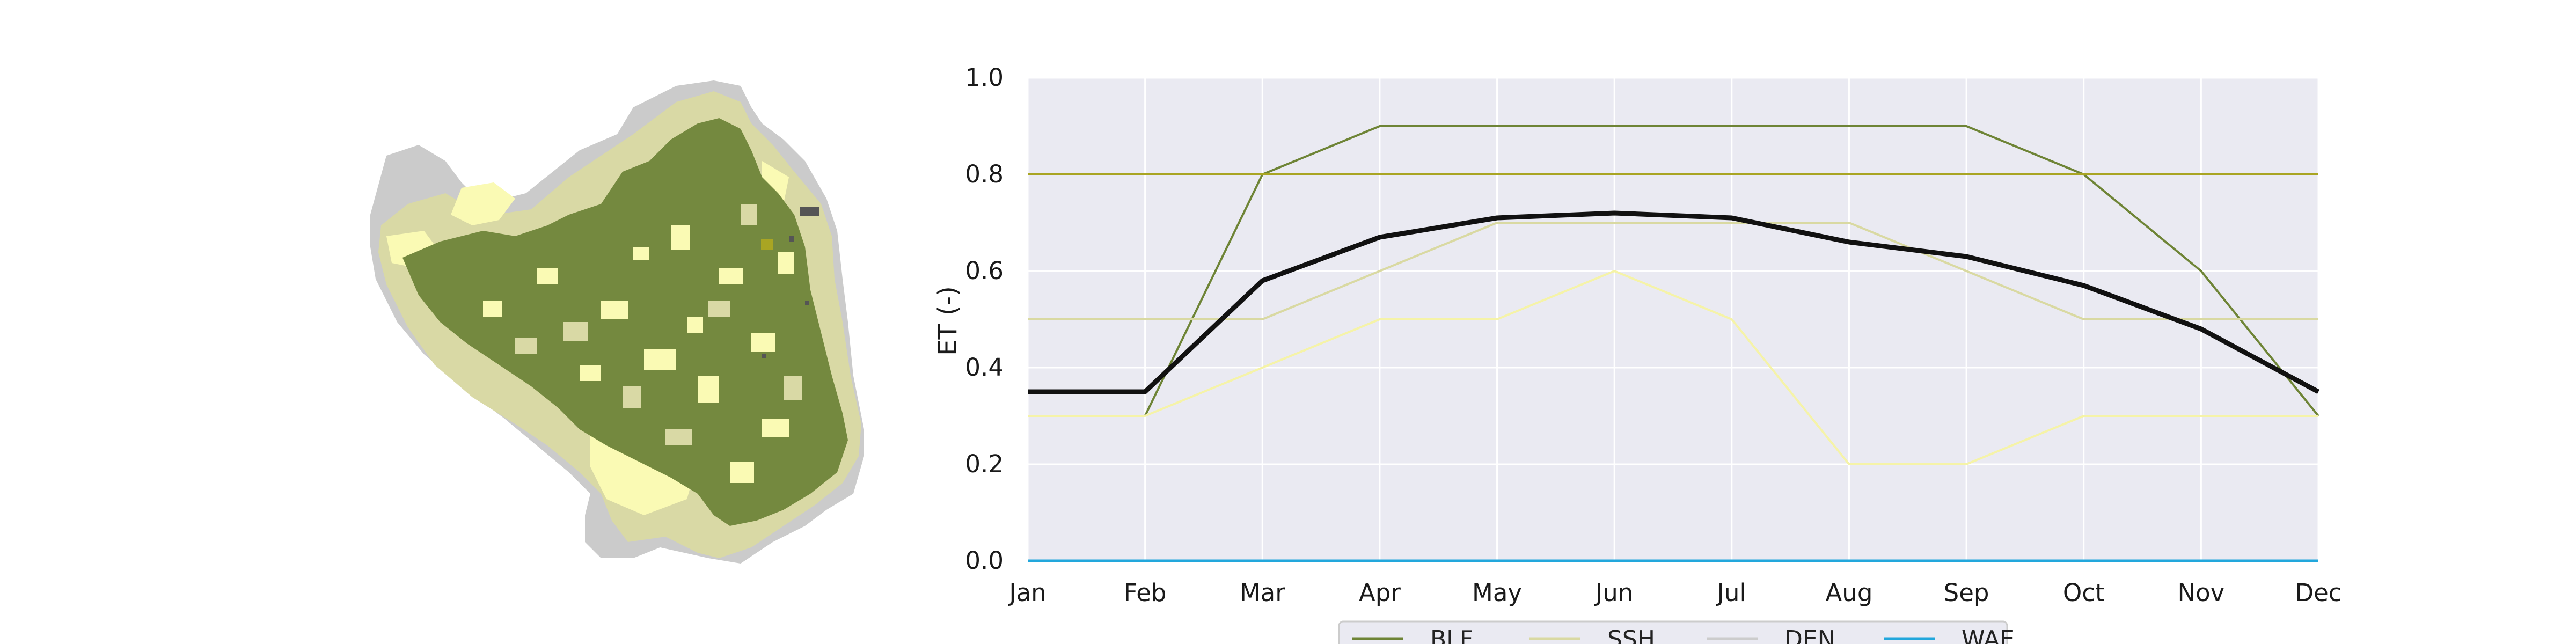 The width and height of the screenshot is (2576, 644). What do you see at coordinates (1966, 593) in the screenshot?
I see `x-tick-label: Sep` at bounding box center [1966, 593].